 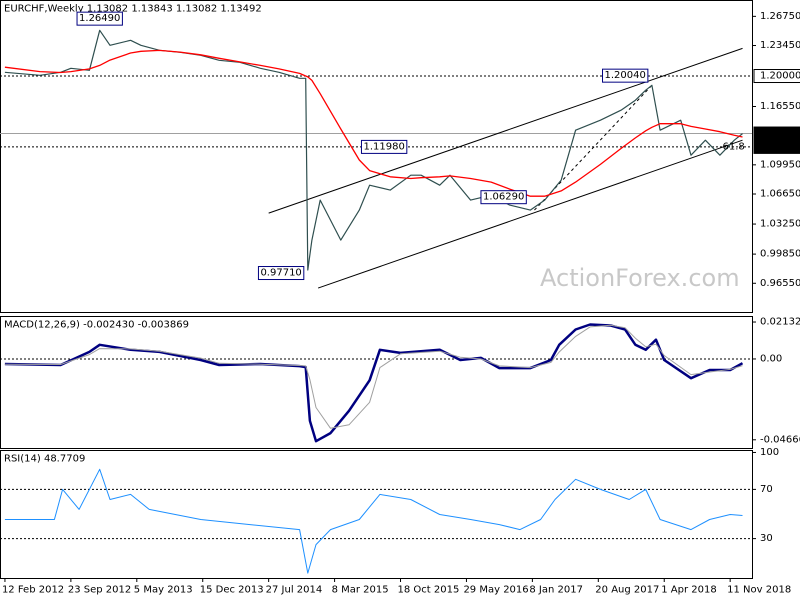 I want to click on x-tick-label: 27 Jul 2014, so click(x=294, y=590).